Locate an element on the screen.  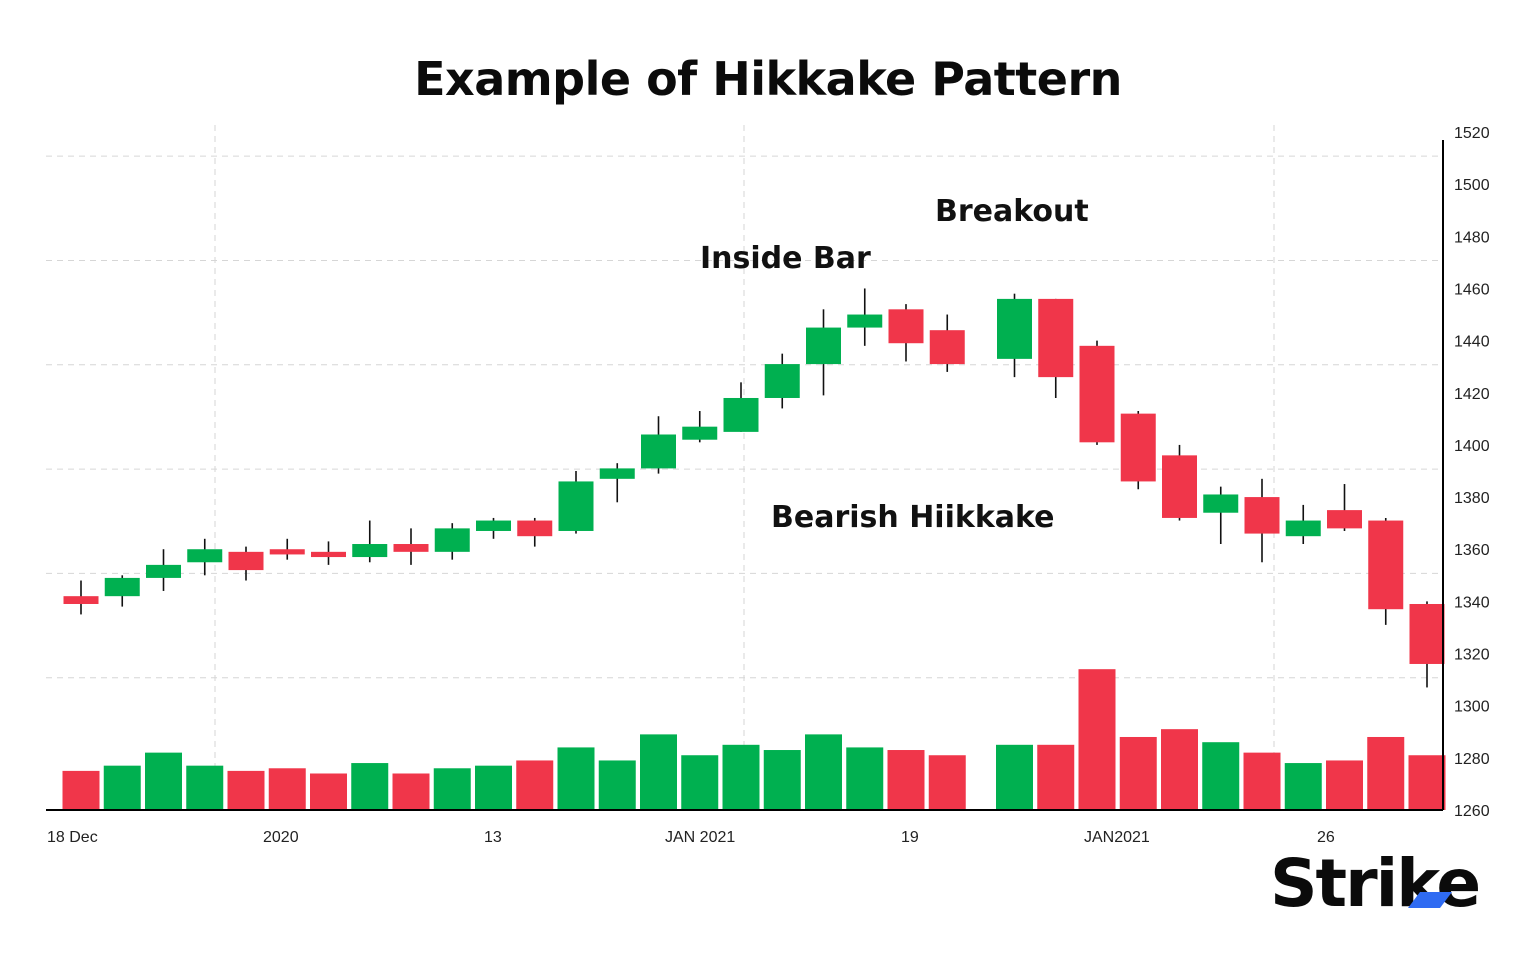
x-tick-label: 2020 is located at coordinates (281, 837).